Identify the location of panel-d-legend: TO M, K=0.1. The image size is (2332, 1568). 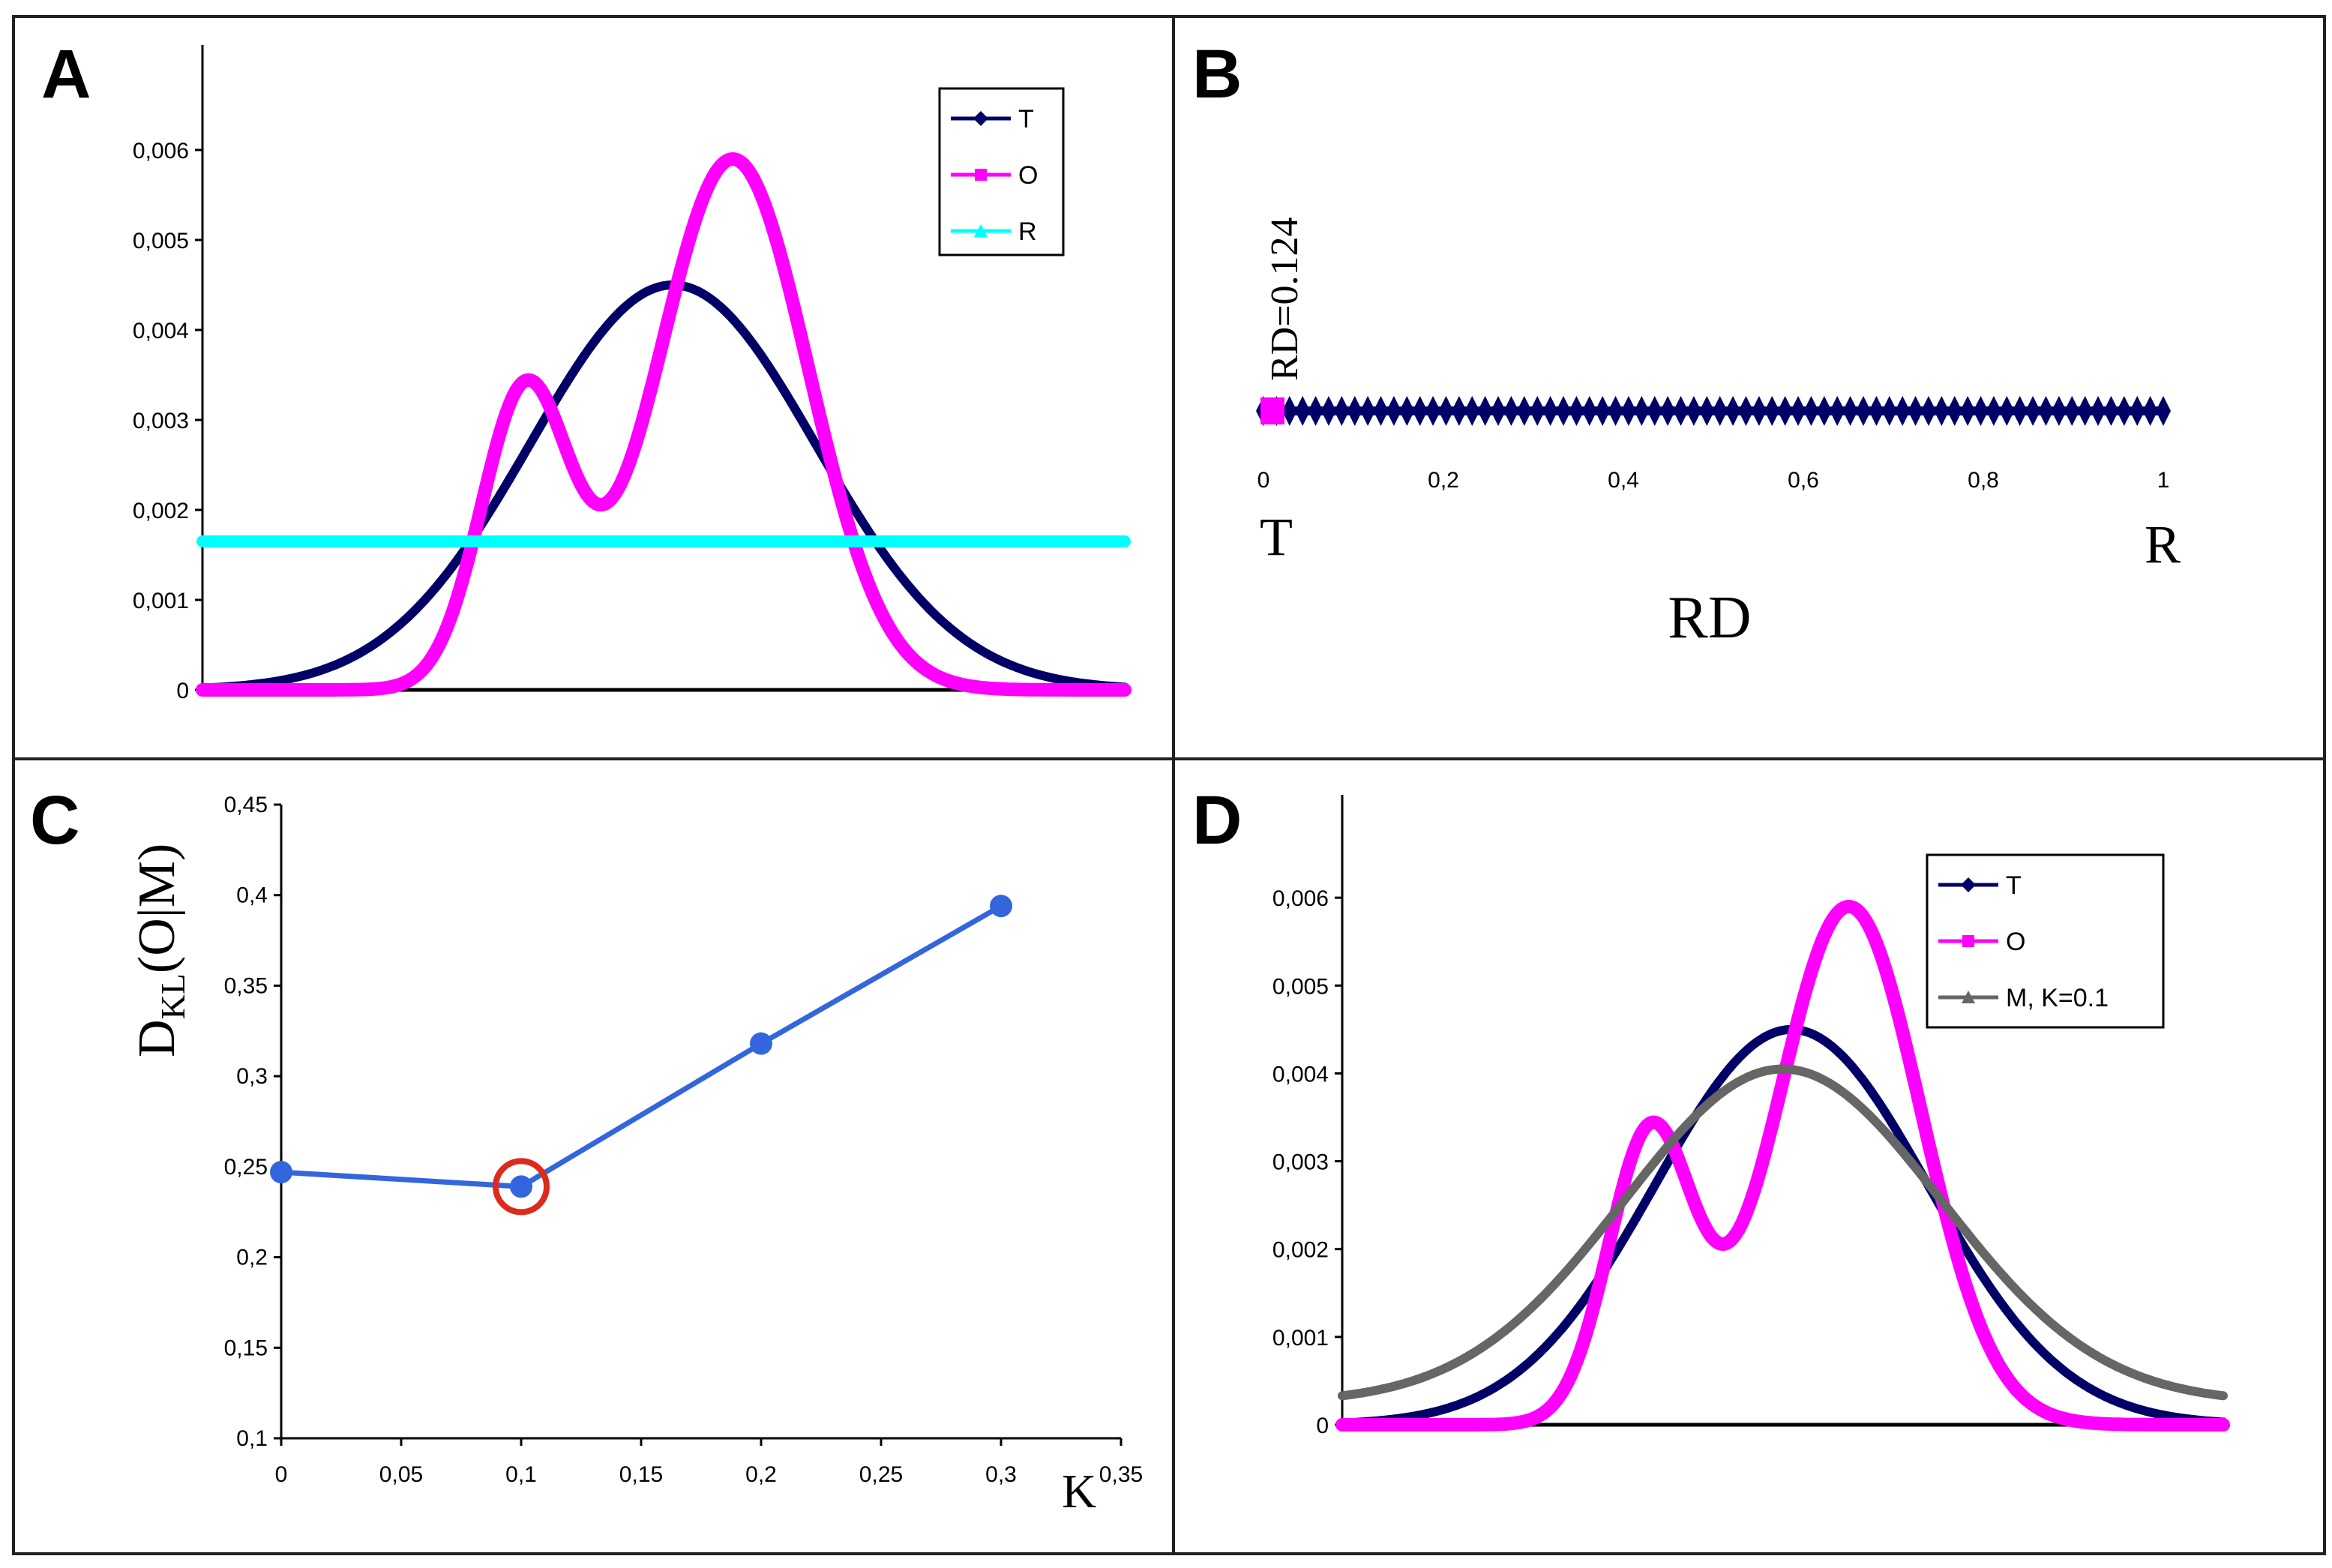
(2046, 941).